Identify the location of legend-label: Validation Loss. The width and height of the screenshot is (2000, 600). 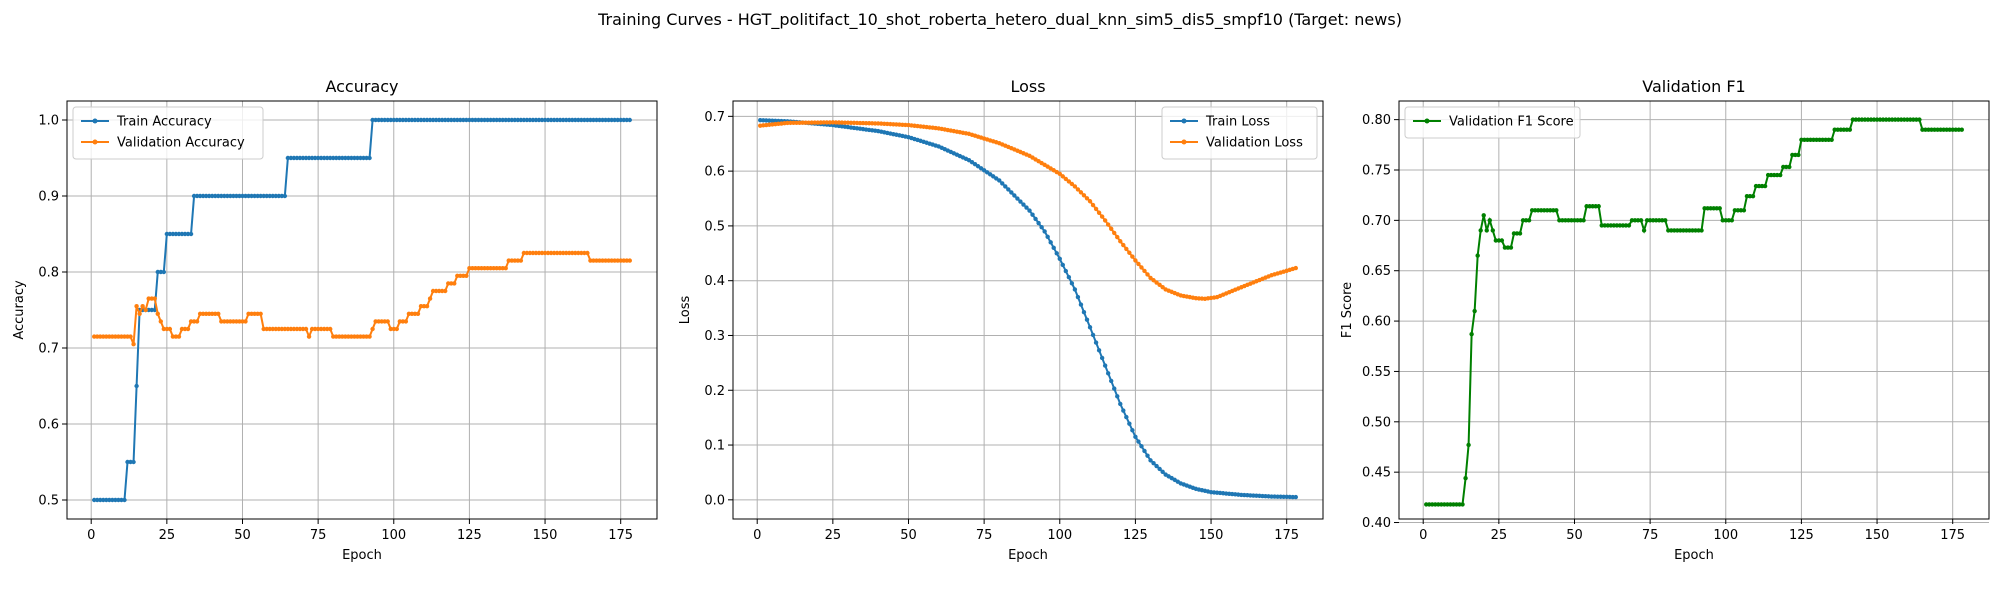
(1254, 143).